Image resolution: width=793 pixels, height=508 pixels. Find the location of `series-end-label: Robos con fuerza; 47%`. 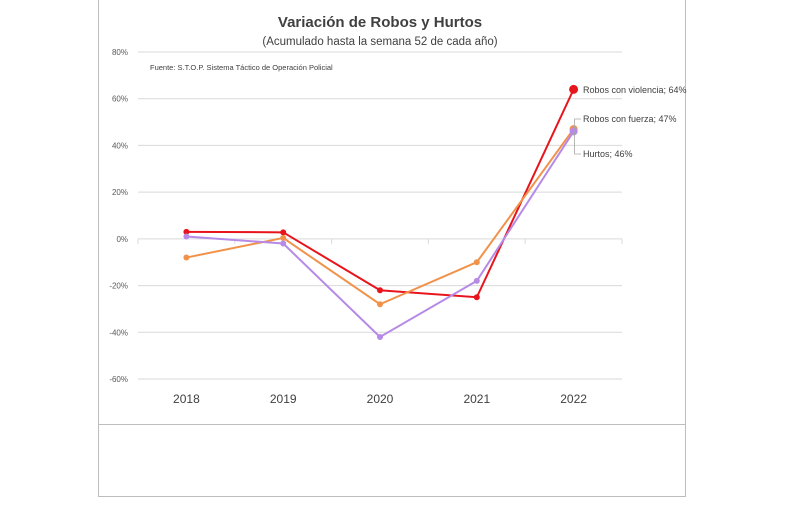

series-end-label: Robos con fuerza; 47% is located at coordinates (630, 119).